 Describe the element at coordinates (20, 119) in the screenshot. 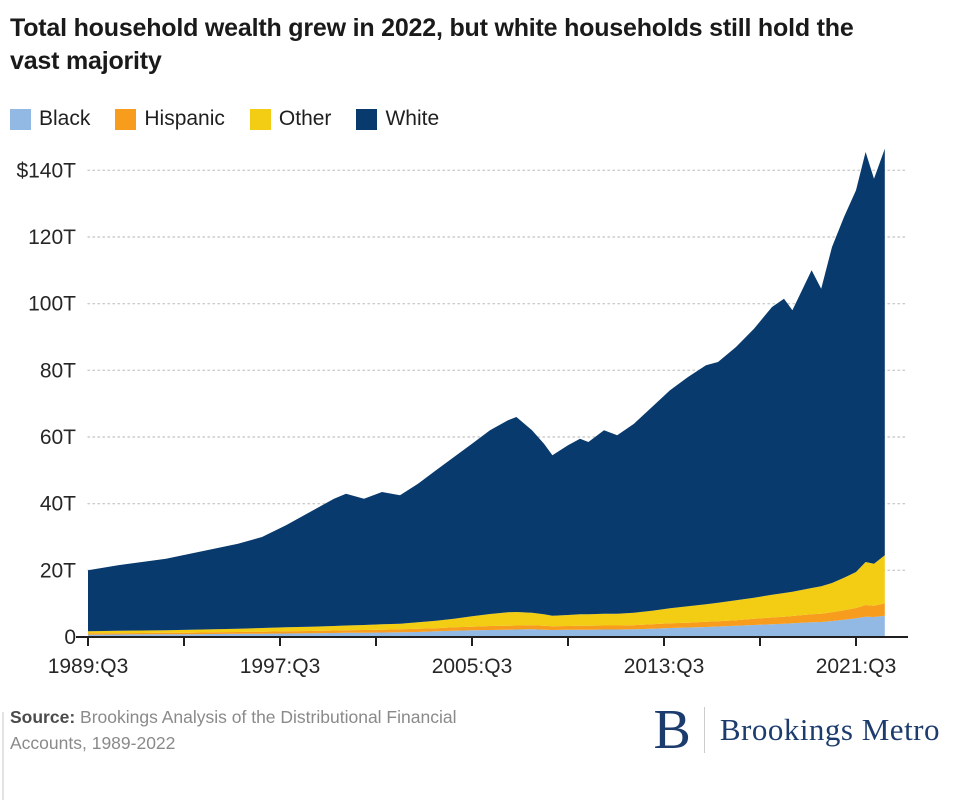

I see `legend-swatch-black` at that location.